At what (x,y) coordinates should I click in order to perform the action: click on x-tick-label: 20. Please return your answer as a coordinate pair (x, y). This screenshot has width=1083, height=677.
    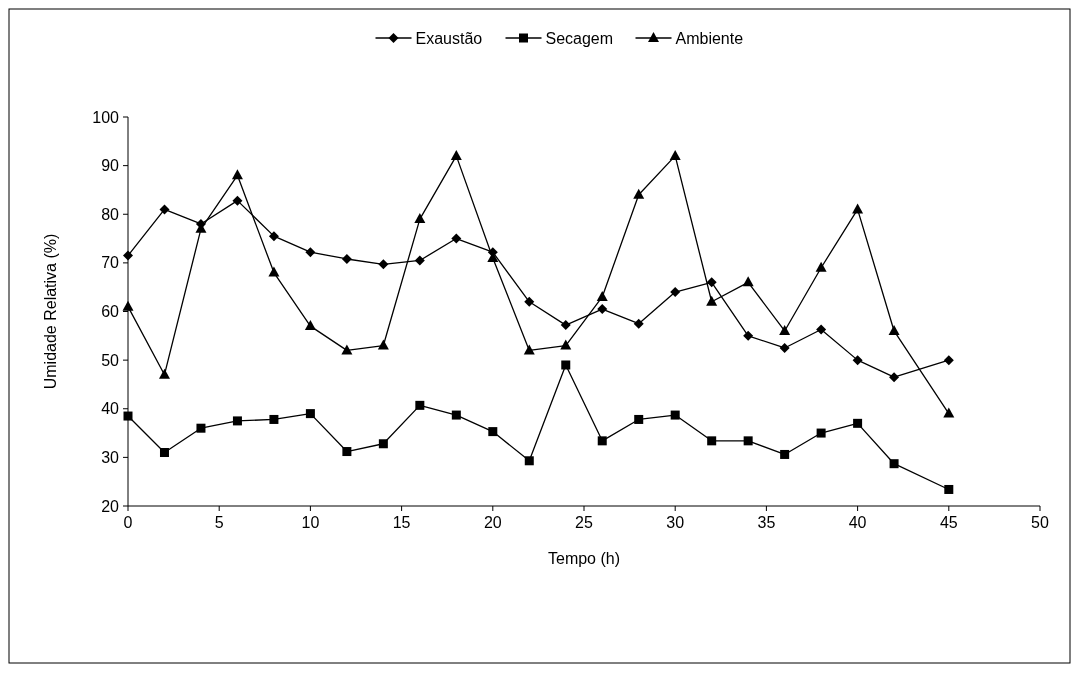
    Looking at the image, I should click on (492, 522).